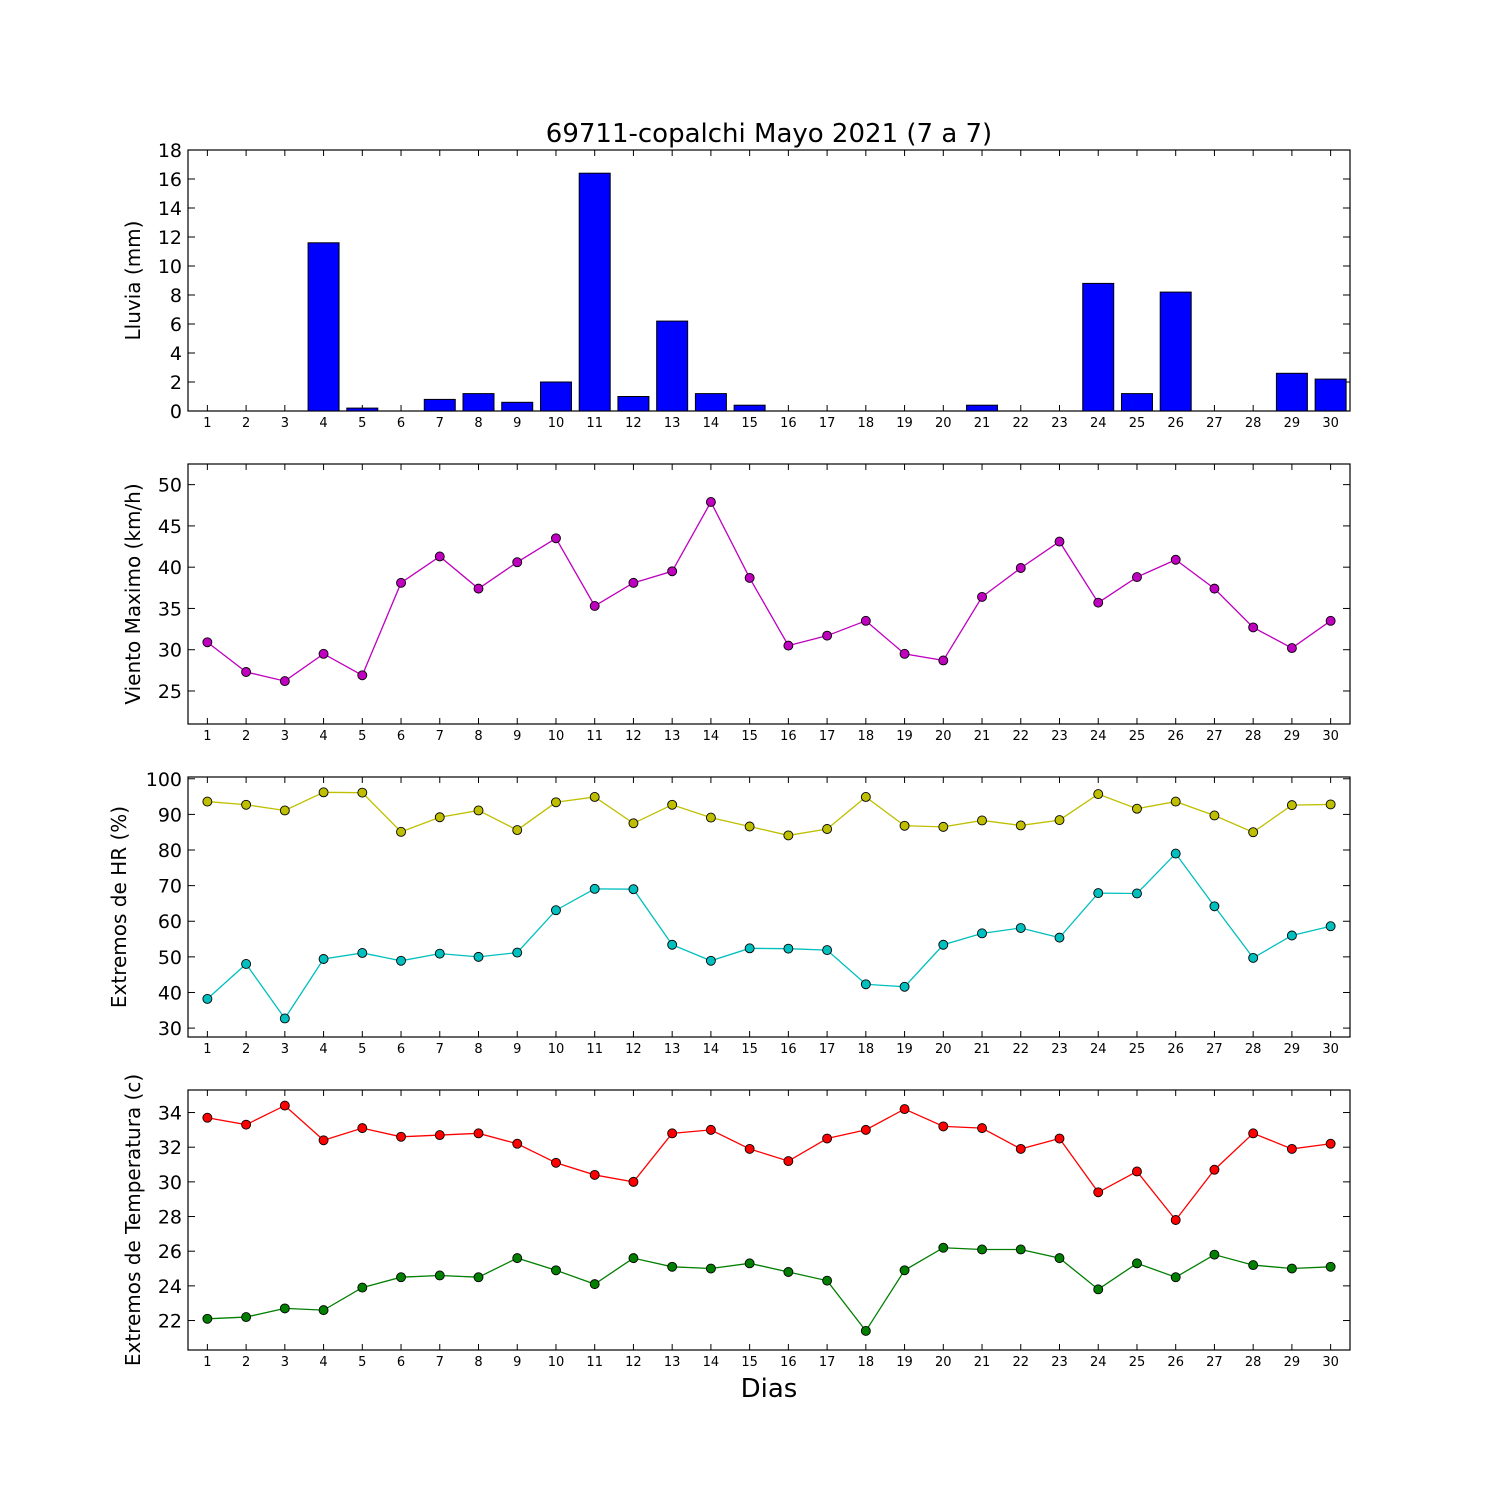 This screenshot has height=1500, width=1500. I want to click on x-tick-label: 15, so click(749, 736).